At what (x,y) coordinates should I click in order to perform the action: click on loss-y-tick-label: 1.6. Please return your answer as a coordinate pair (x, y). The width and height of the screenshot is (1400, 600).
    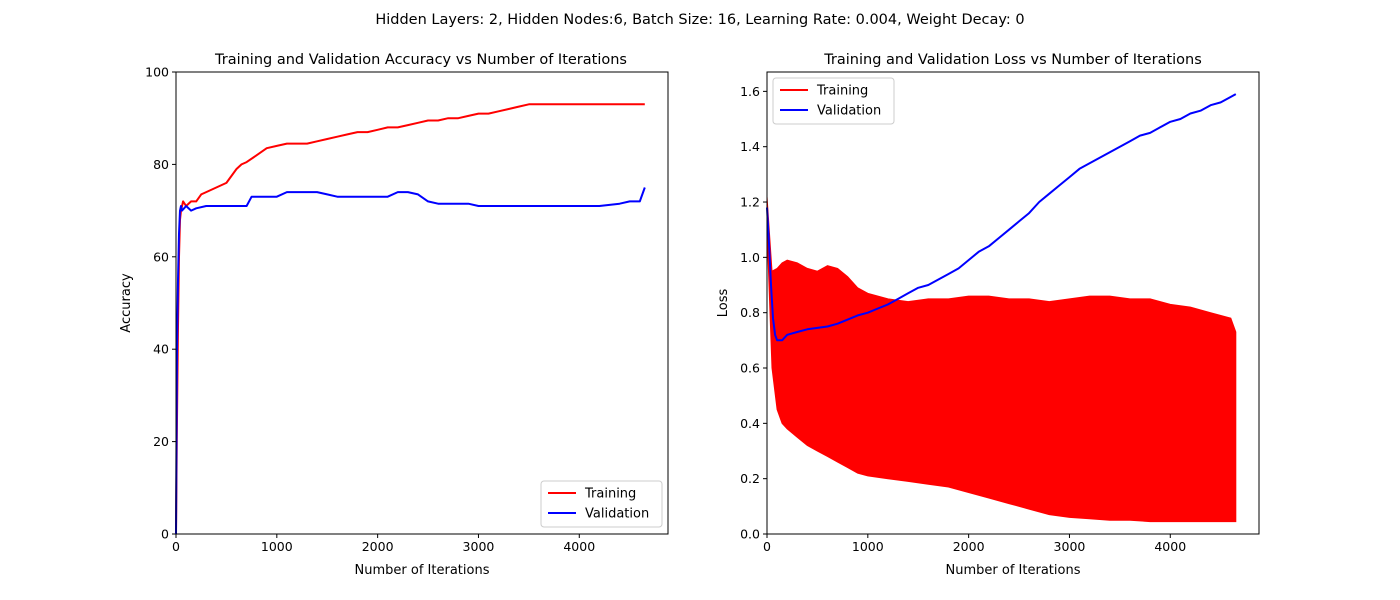
    Looking at the image, I should click on (750, 91).